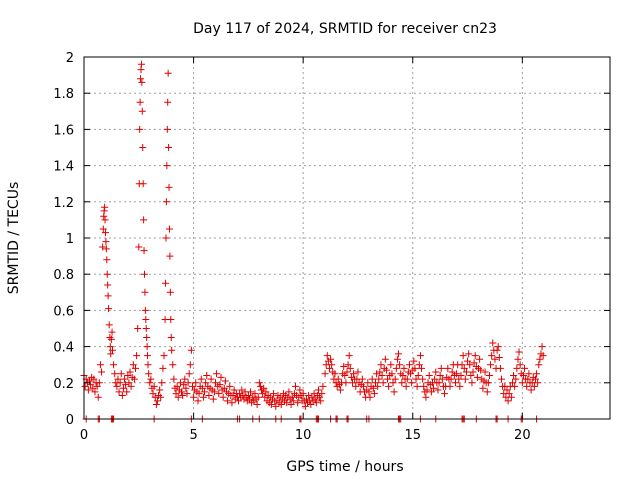 This screenshot has height=480, width=640. What do you see at coordinates (70, 420) in the screenshot?
I see `y-tick-label: 0` at bounding box center [70, 420].